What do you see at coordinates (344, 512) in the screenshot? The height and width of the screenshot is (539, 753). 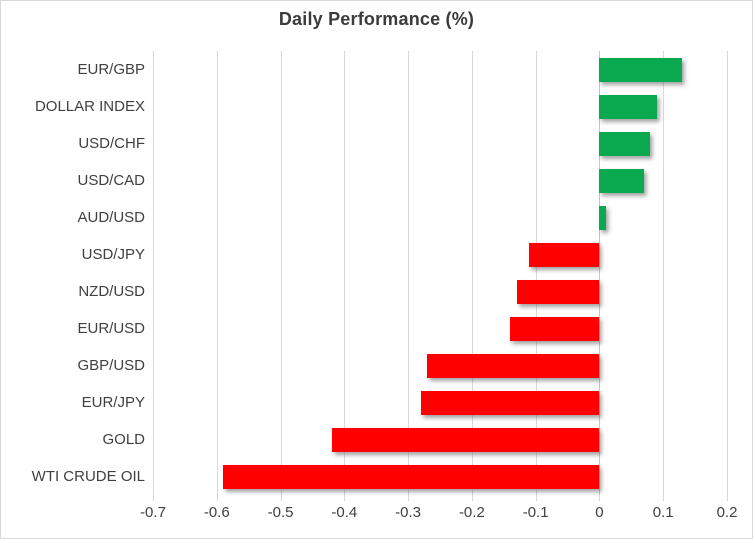 I see `x-tick-label: -0.4` at bounding box center [344, 512].